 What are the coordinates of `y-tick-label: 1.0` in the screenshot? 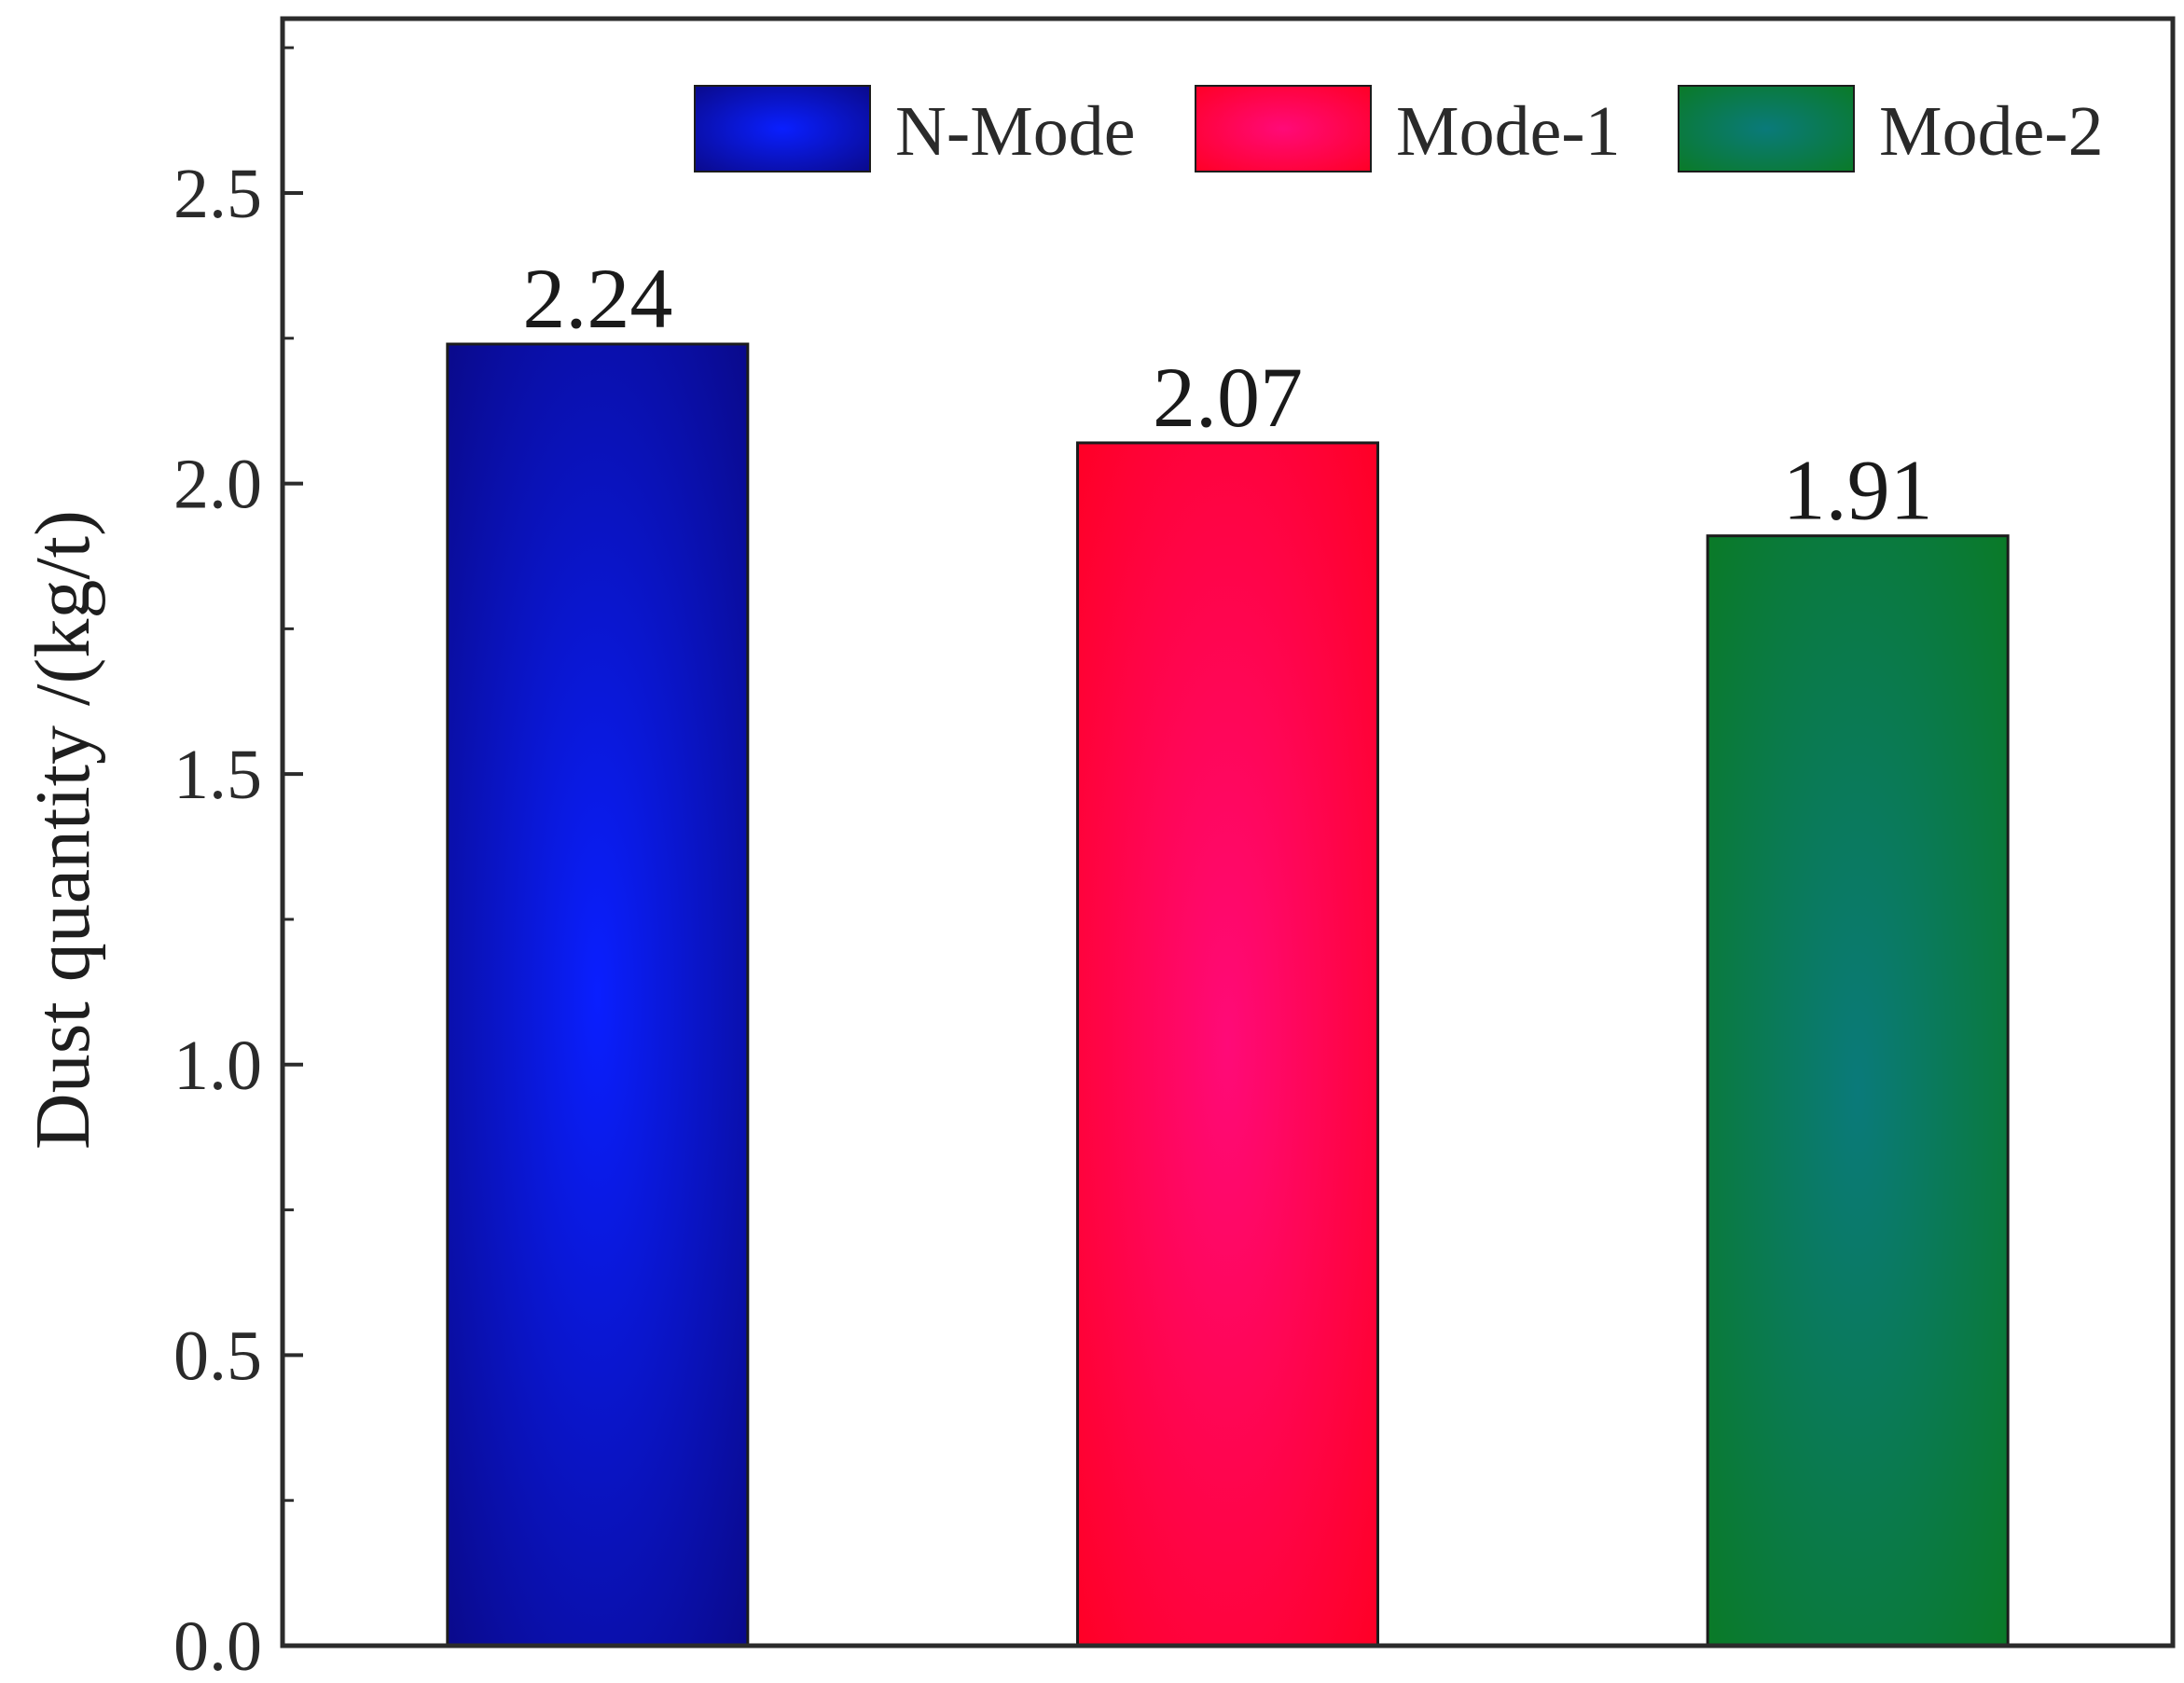 It's located at (217, 1066).